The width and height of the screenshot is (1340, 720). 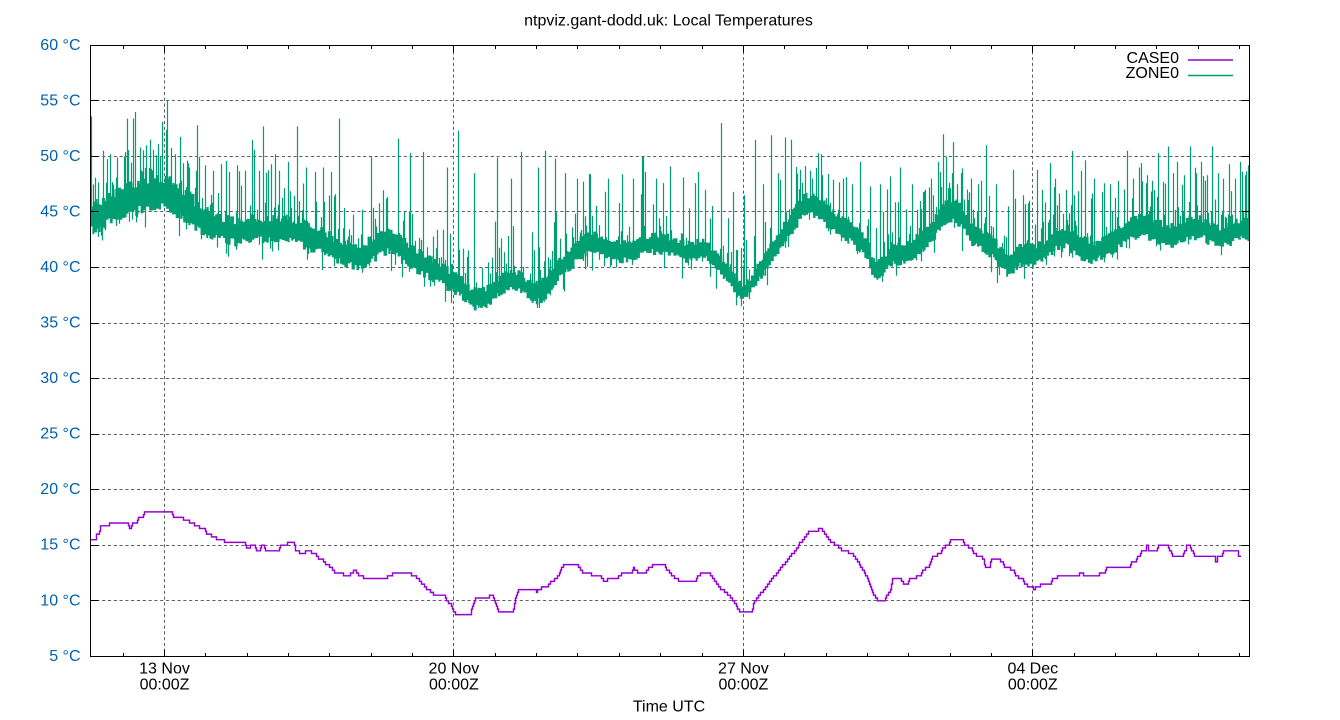 What do you see at coordinates (60, 378) in the screenshot?
I see `svg-text: 30 °C` at bounding box center [60, 378].